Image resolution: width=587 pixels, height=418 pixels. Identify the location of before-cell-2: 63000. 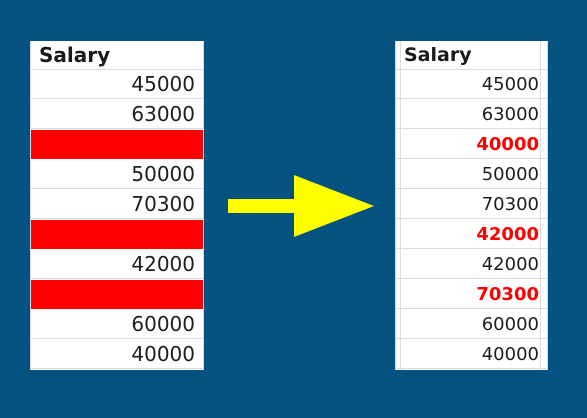
(117, 114).